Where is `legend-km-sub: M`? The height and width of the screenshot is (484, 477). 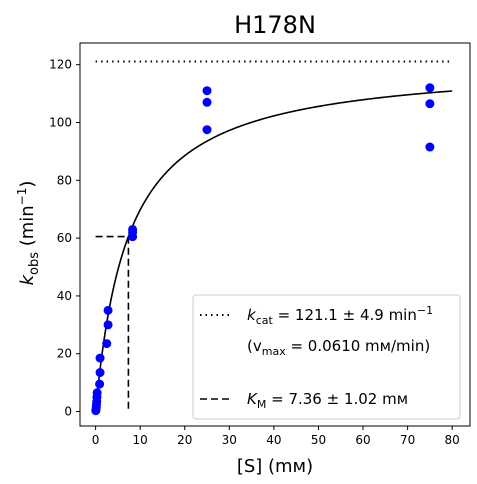 legend-km-sub: M is located at coordinates (262, 404).